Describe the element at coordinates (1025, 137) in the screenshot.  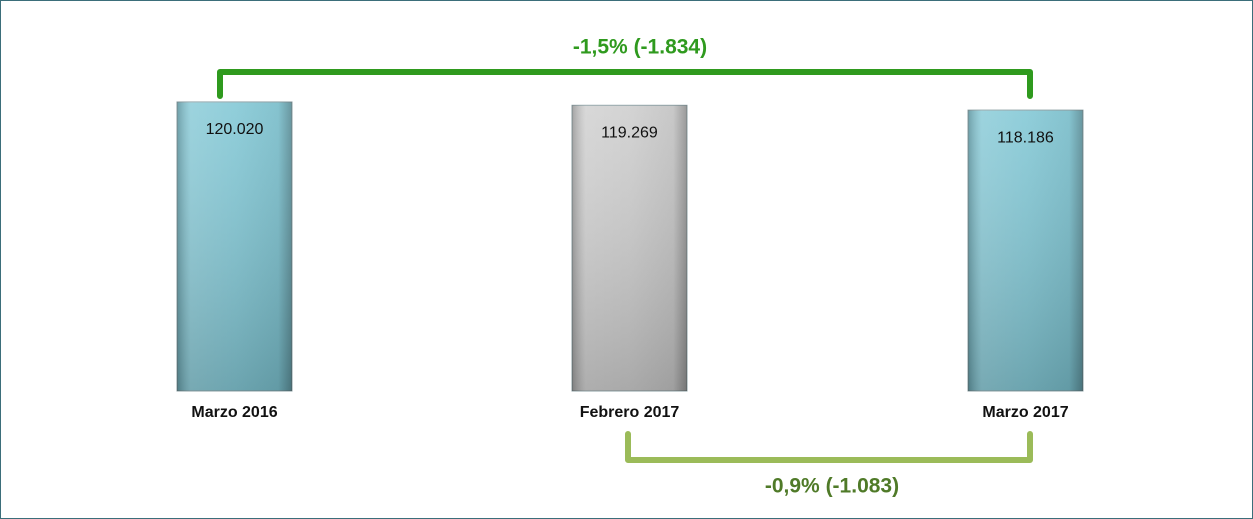
I see `value-label: 118.186` at that location.